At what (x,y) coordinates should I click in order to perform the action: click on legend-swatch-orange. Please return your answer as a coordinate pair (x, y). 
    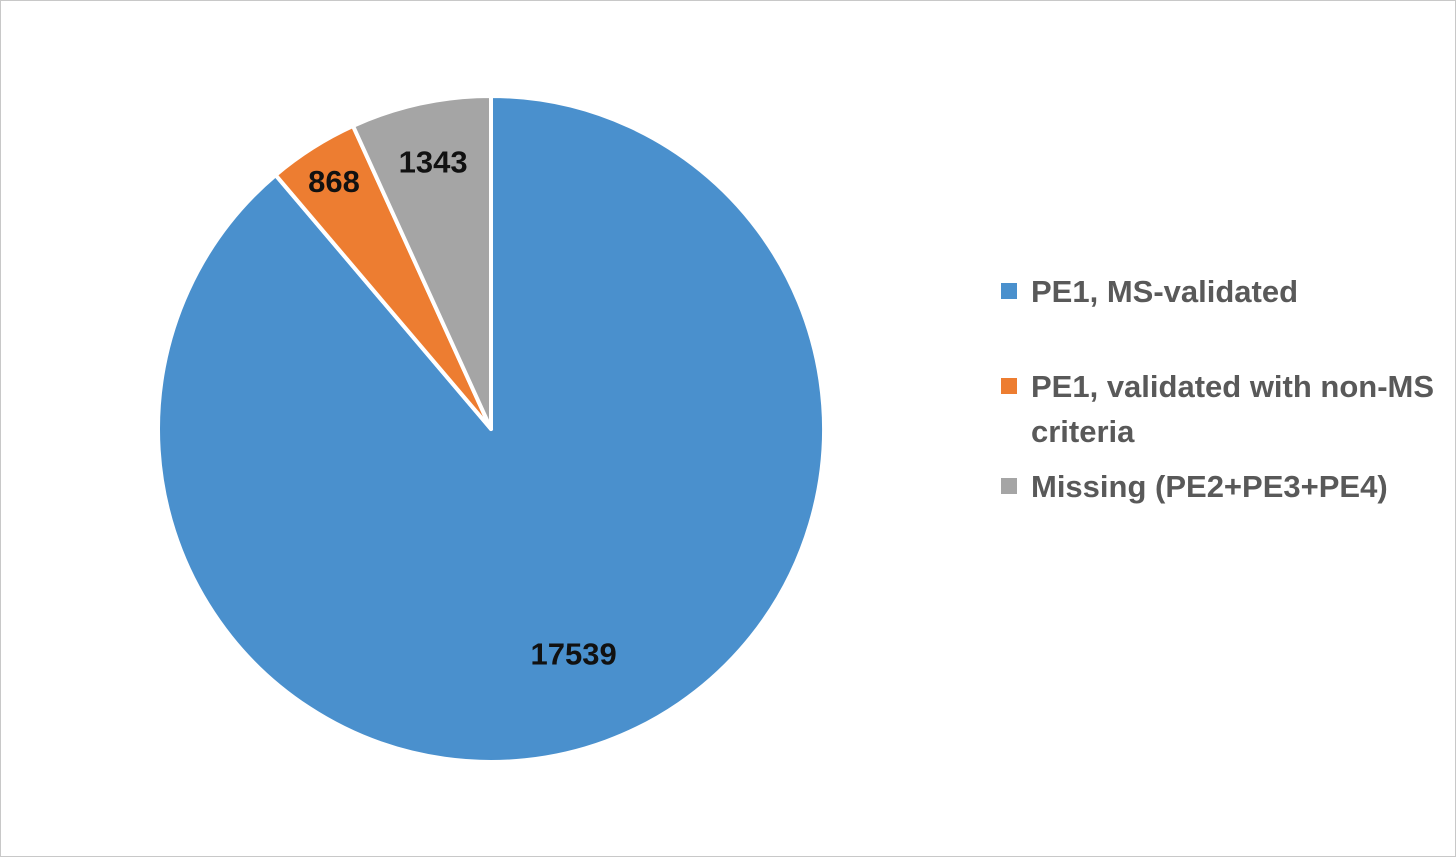
    Looking at the image, I should click on (1009, 386).